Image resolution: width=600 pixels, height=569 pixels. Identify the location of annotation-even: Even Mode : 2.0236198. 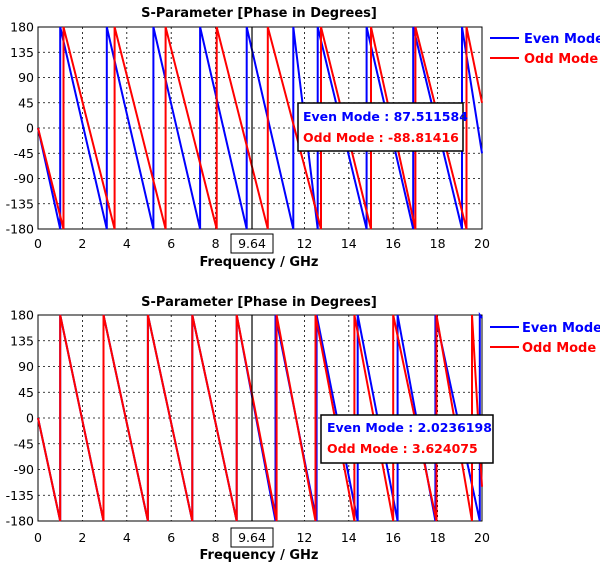
(409, 427).